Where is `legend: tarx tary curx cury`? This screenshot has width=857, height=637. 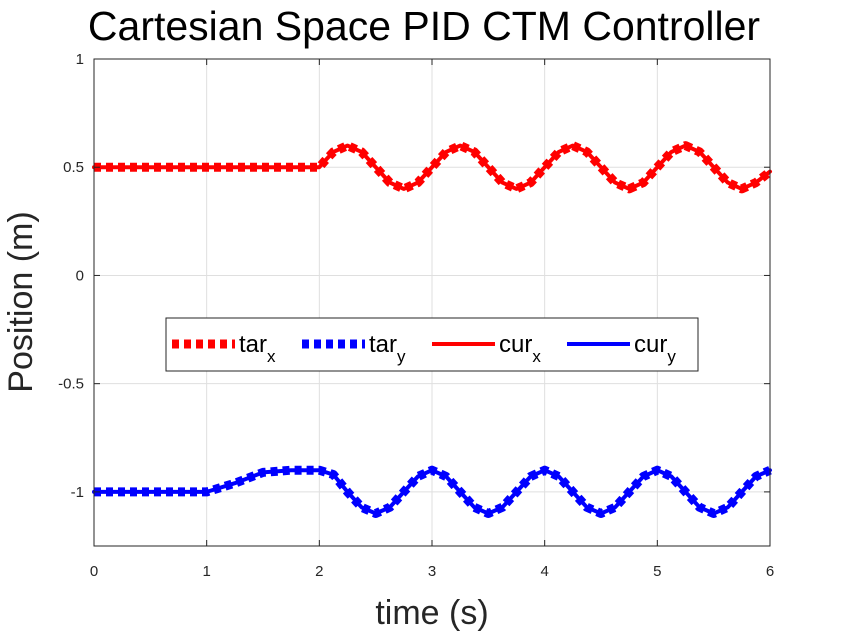
legend: tarx tary curx cury is located at coordinates (432, 344).